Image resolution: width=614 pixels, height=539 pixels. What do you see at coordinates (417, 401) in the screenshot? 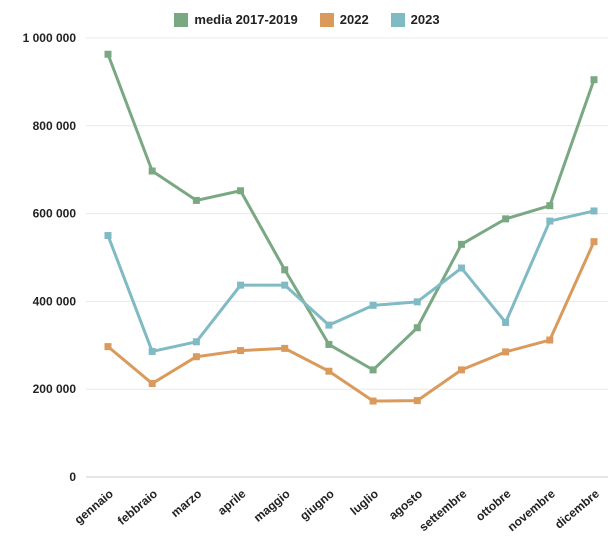
I see `data-point-2022-agosto` at bounding box center [417, 401].